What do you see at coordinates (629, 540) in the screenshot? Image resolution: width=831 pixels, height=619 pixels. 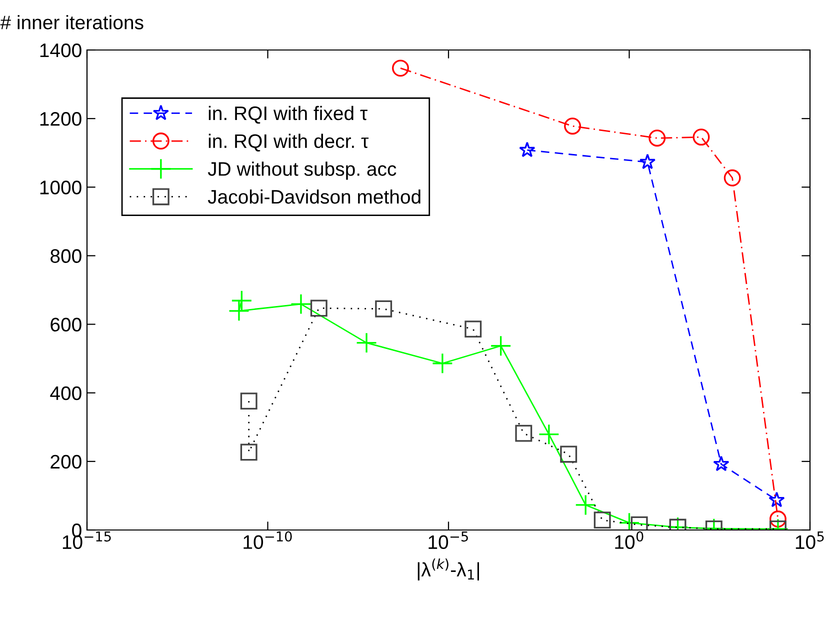 I see `x-tick-label: 10$^{0}$` at bounding box center [629, 540].